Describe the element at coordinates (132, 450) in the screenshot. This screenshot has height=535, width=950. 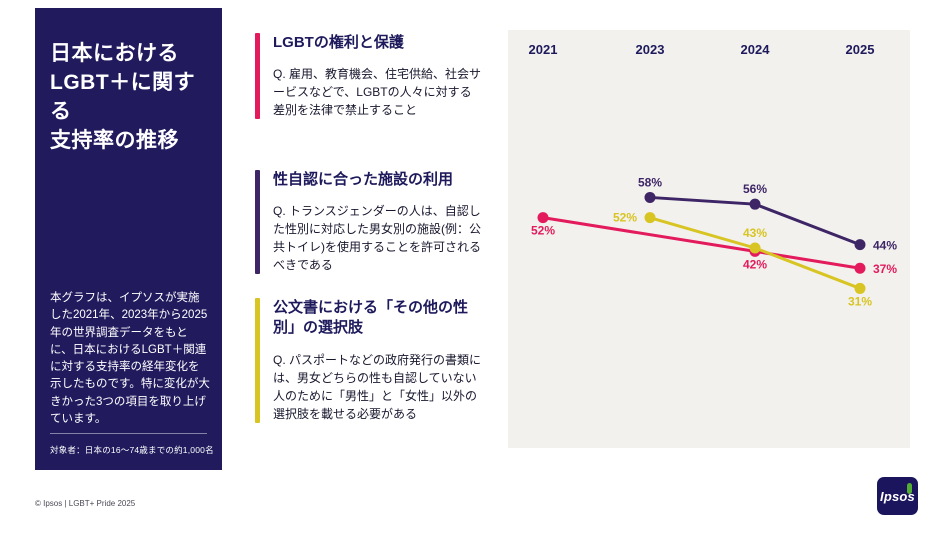
I see `sample-note: 対象者：日本の16～74歳までの約1,000名` at that location.